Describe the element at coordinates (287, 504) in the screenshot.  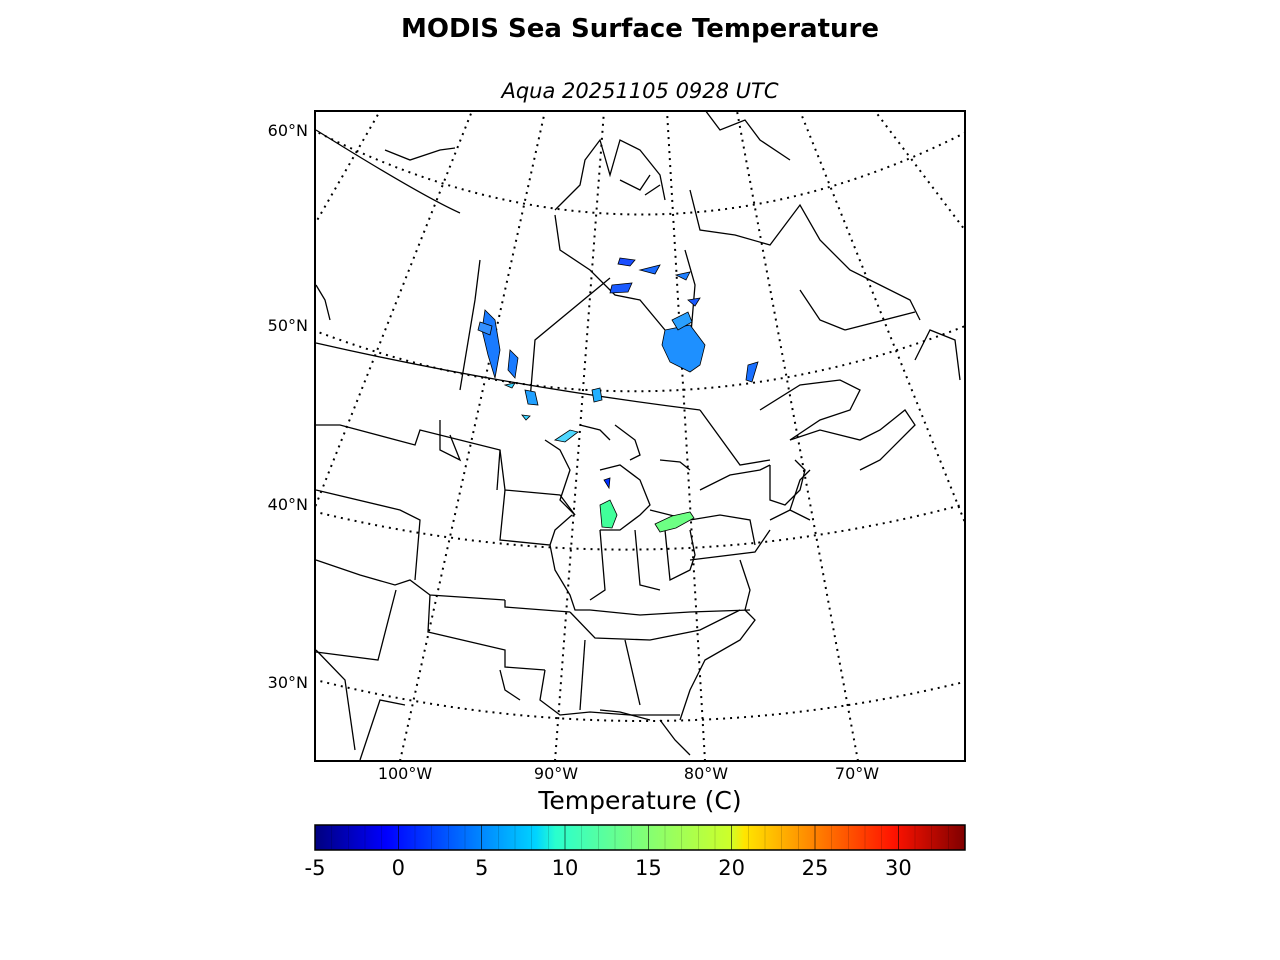
I see `lat-label-40n: 40°N` at that location.